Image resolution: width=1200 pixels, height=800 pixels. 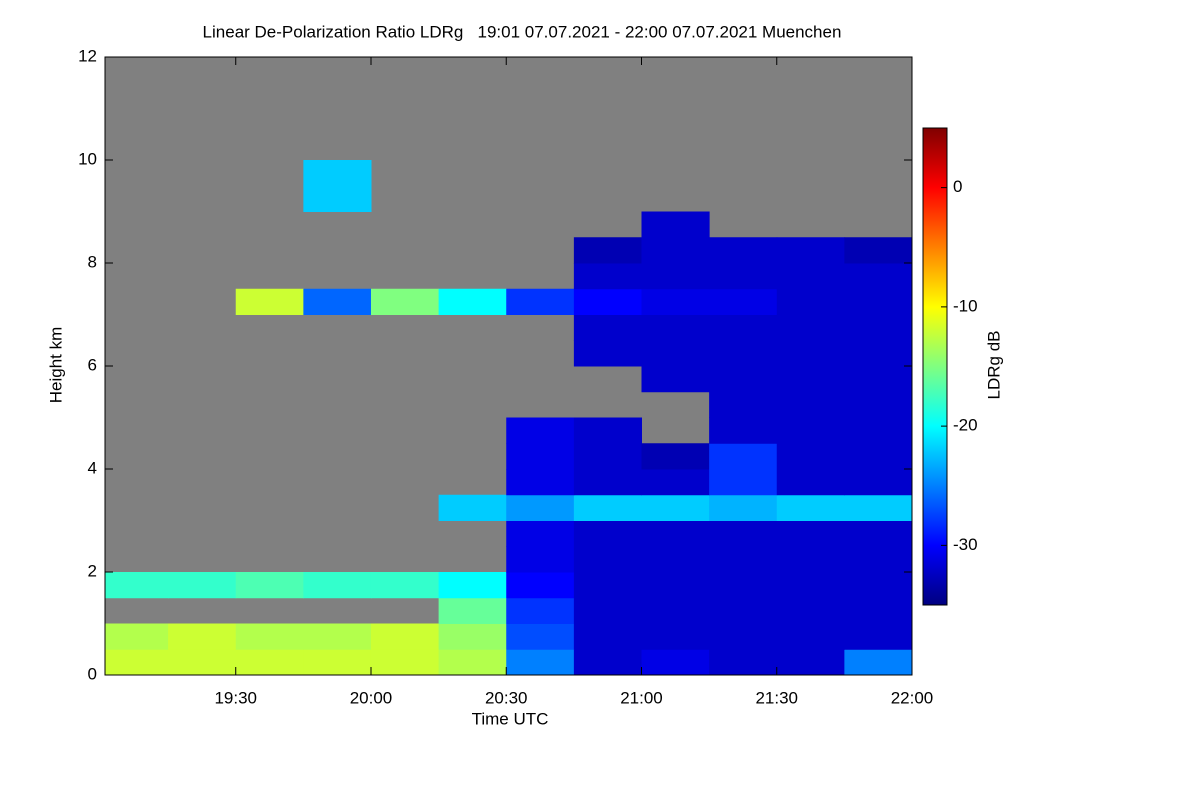 I want to click on y-tick-label: 6, so click(x=92, y=364).